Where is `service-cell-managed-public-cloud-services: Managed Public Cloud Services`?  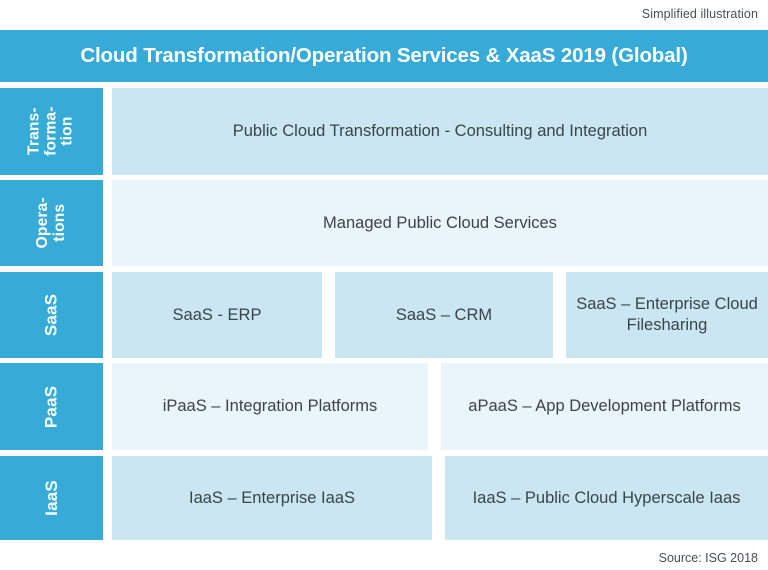
service-cell-managed-public-cloud-services: Managed Public Cloud Services is located at coordinates (440, 223).